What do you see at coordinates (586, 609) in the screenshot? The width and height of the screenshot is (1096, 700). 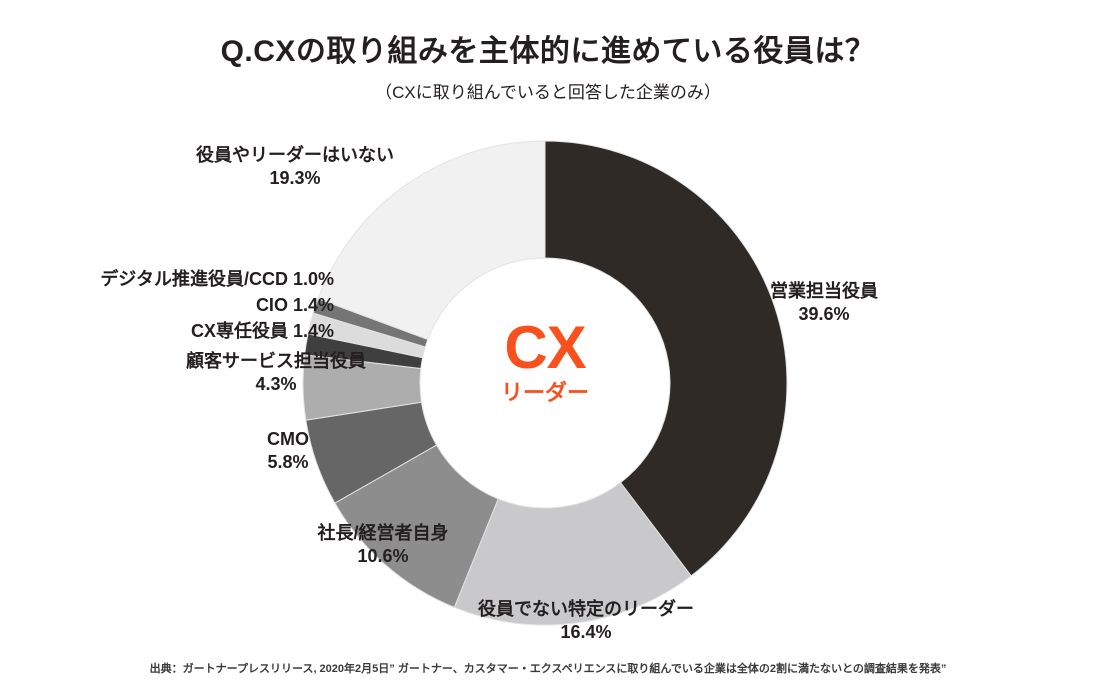 I see `label-nonexec-leader-name: 役員でない特定のリーダー` at bounding box center [586, 609].